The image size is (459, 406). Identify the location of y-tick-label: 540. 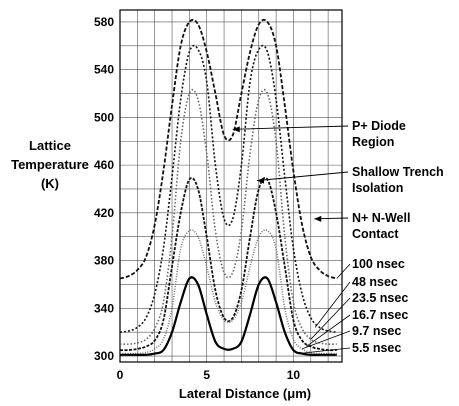
(104, 70).